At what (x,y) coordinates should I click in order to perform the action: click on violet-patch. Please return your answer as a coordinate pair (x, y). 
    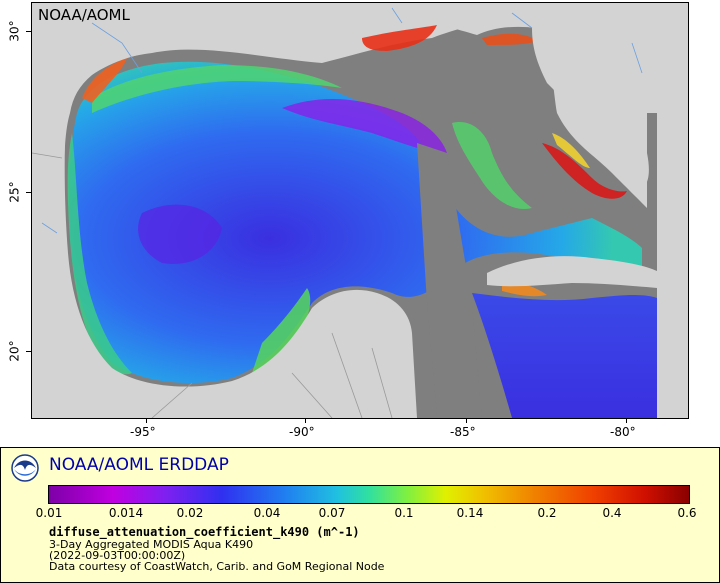
    Looking at the image, I should click on (180, 234).